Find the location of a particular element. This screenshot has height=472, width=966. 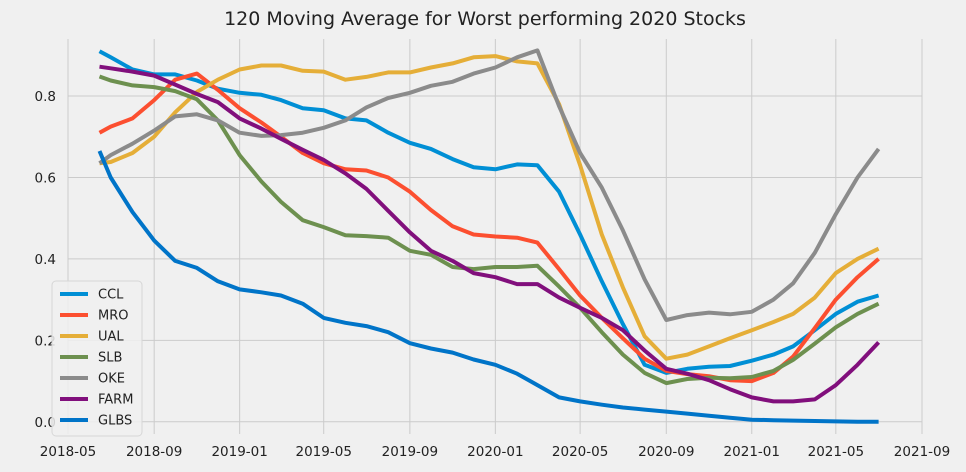

x-tick-label: 2020-05 is located at coordinates (580, 452).